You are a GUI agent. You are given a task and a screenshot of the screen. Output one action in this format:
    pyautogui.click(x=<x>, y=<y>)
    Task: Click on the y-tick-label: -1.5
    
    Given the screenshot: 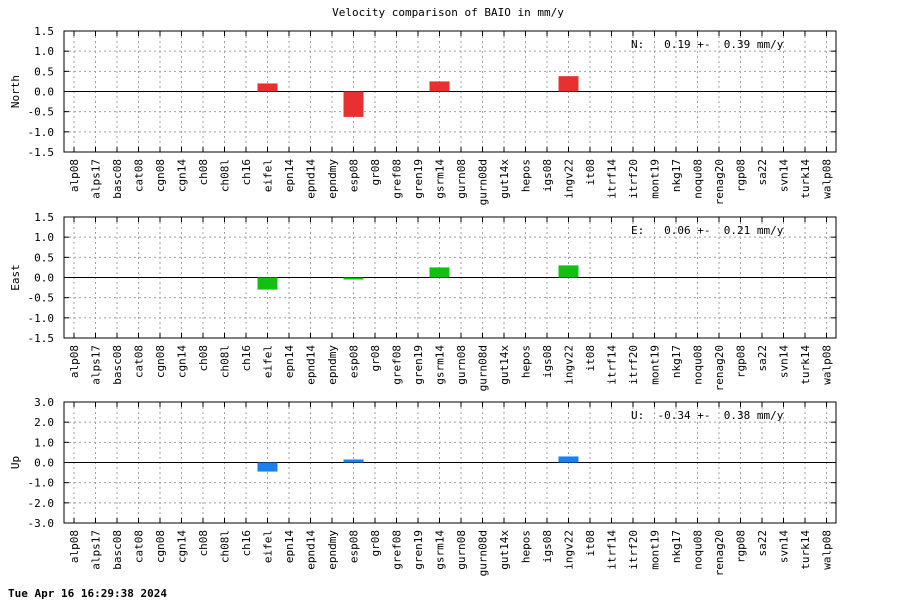 What is the action you would take?
    pyautogui.click(x=41, y=152)
    